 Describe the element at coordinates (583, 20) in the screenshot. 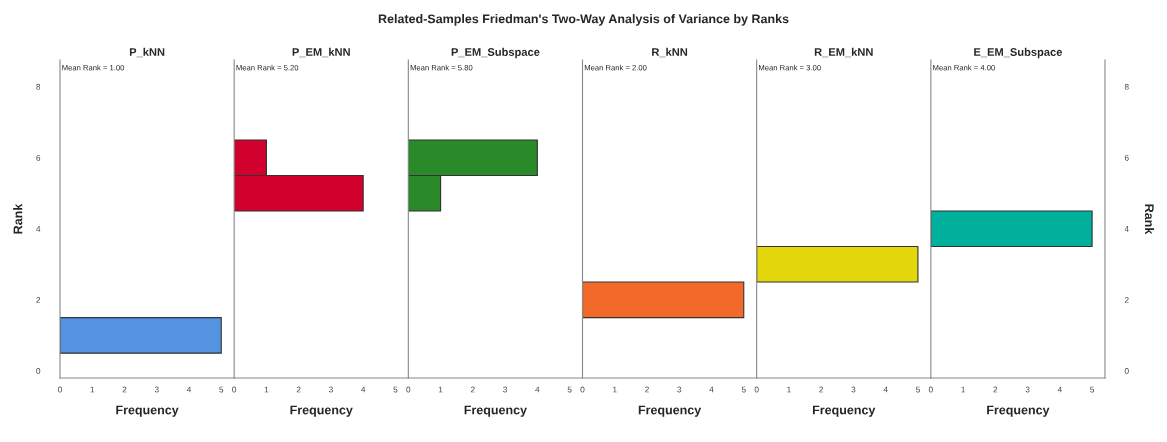

I see `text: Related-Samples Friedman's Two-Way Analysis of Variance by Ranks` at that location.